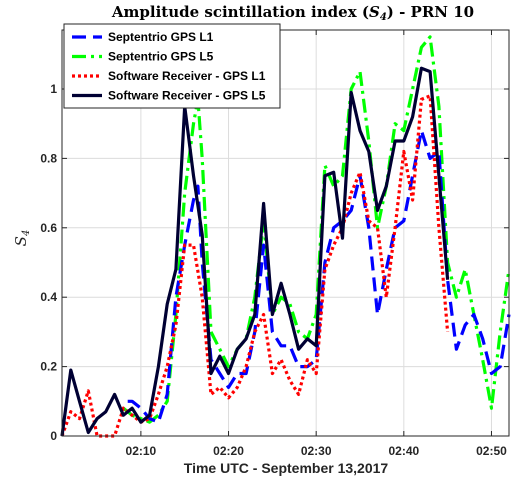  I want to click on x-tick-label: 02:30, so click(316, 451).